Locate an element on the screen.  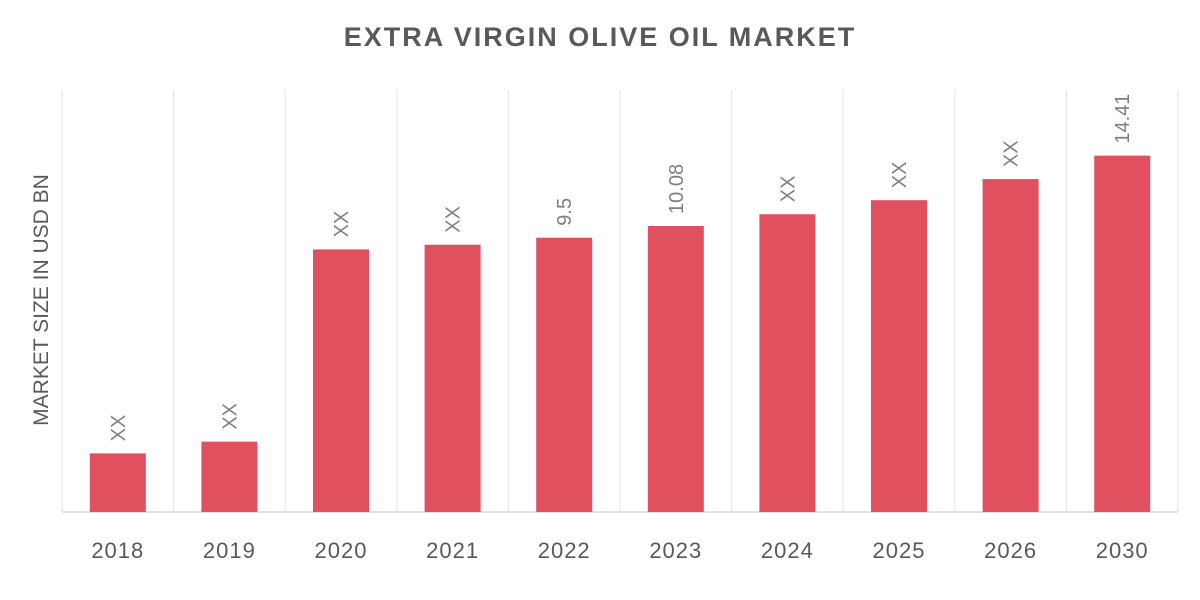
data-label: 14.41 is located at coordinates (1123, 119).